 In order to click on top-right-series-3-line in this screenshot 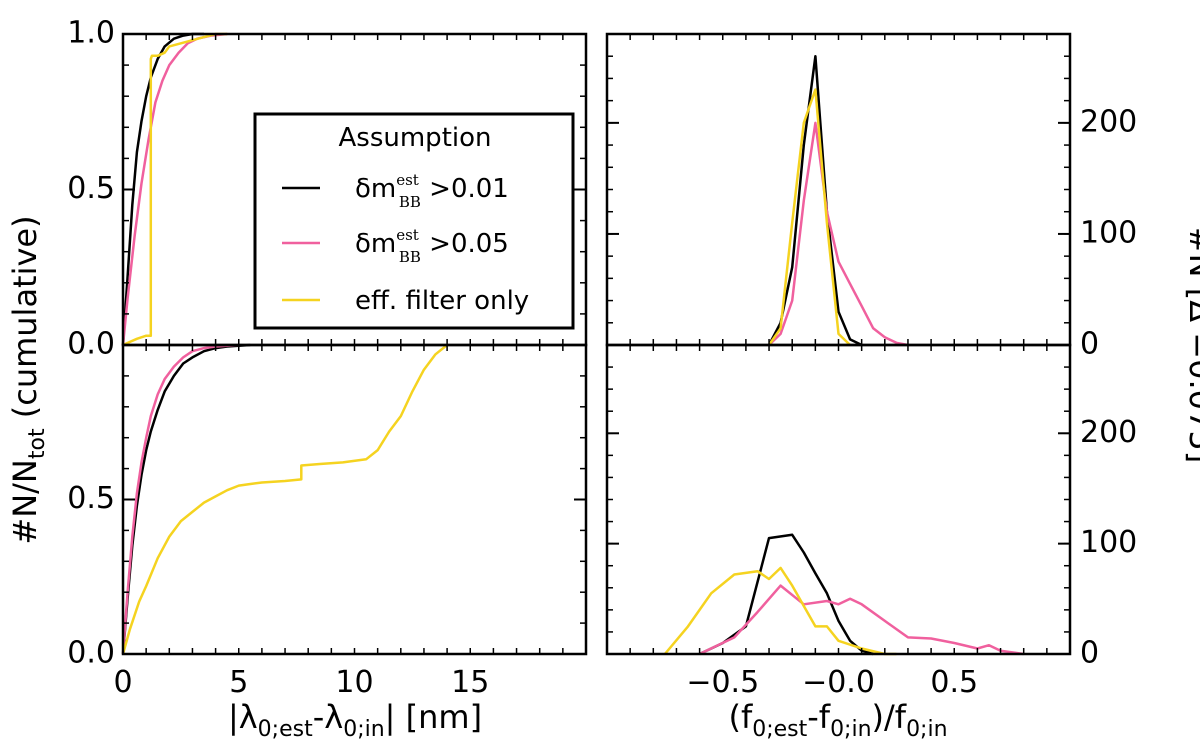, I will do `click(809, 217)`.